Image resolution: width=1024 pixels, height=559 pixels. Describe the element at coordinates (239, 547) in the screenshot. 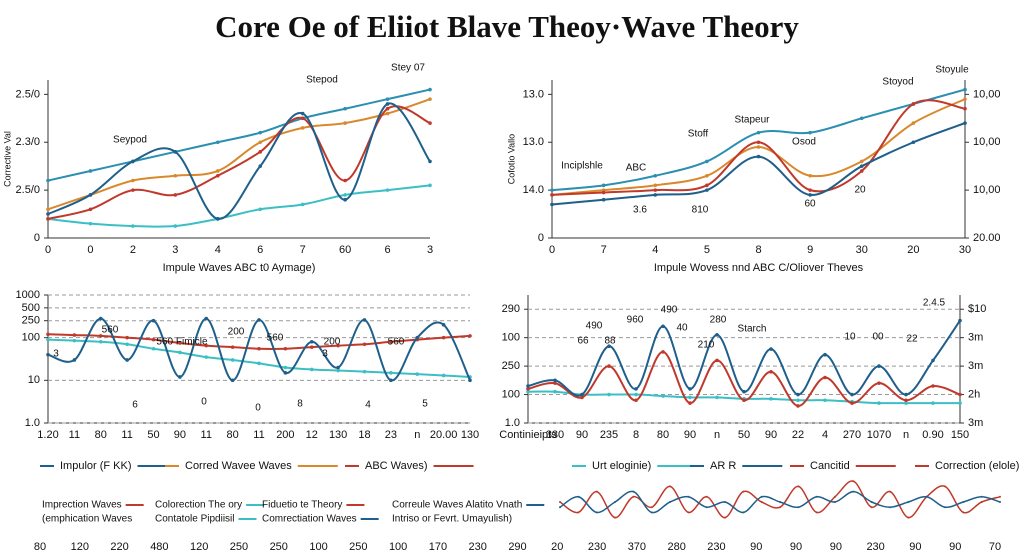

I see `x-tick-label: 250` at that location.